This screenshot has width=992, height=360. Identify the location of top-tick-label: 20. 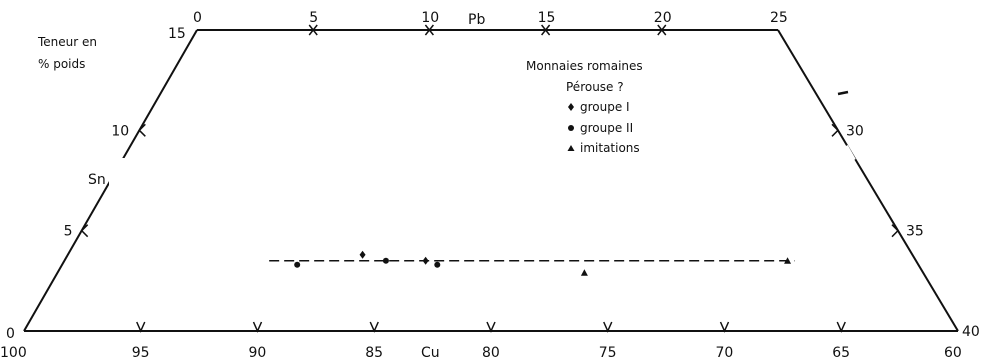
(663, 18).